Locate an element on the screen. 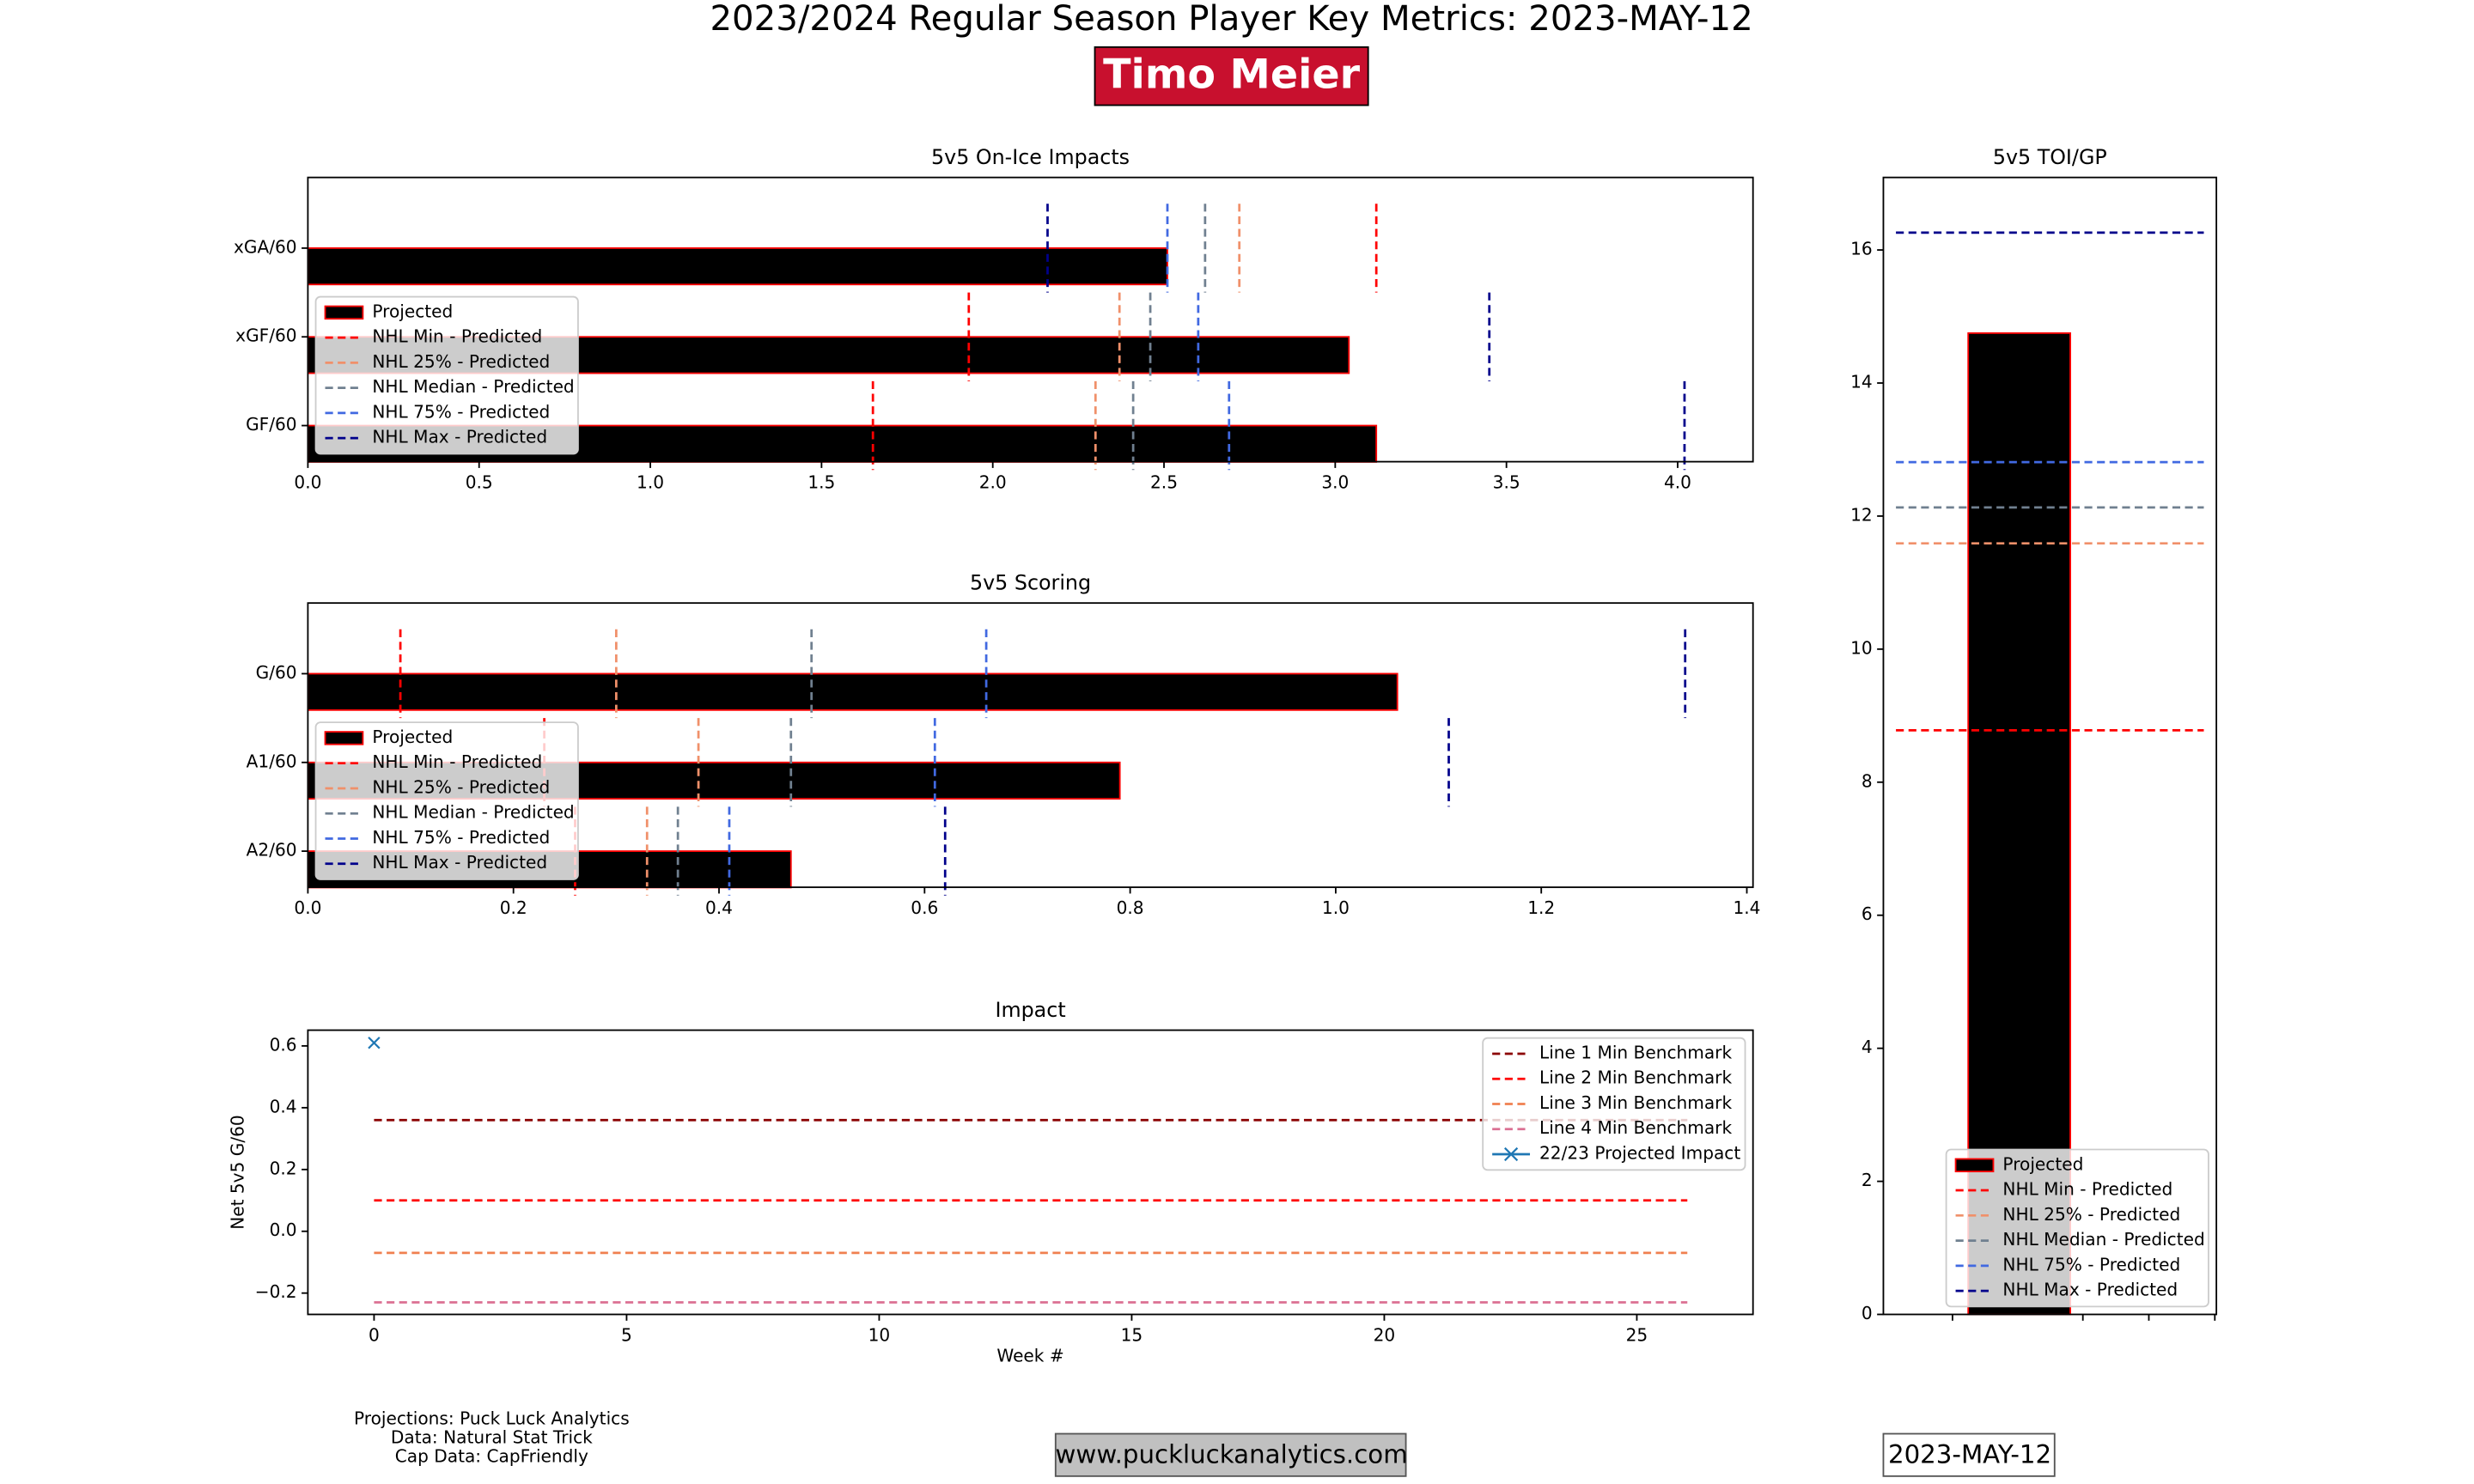  x-tick-label: 20 is located at coordinates (1385, 1335).